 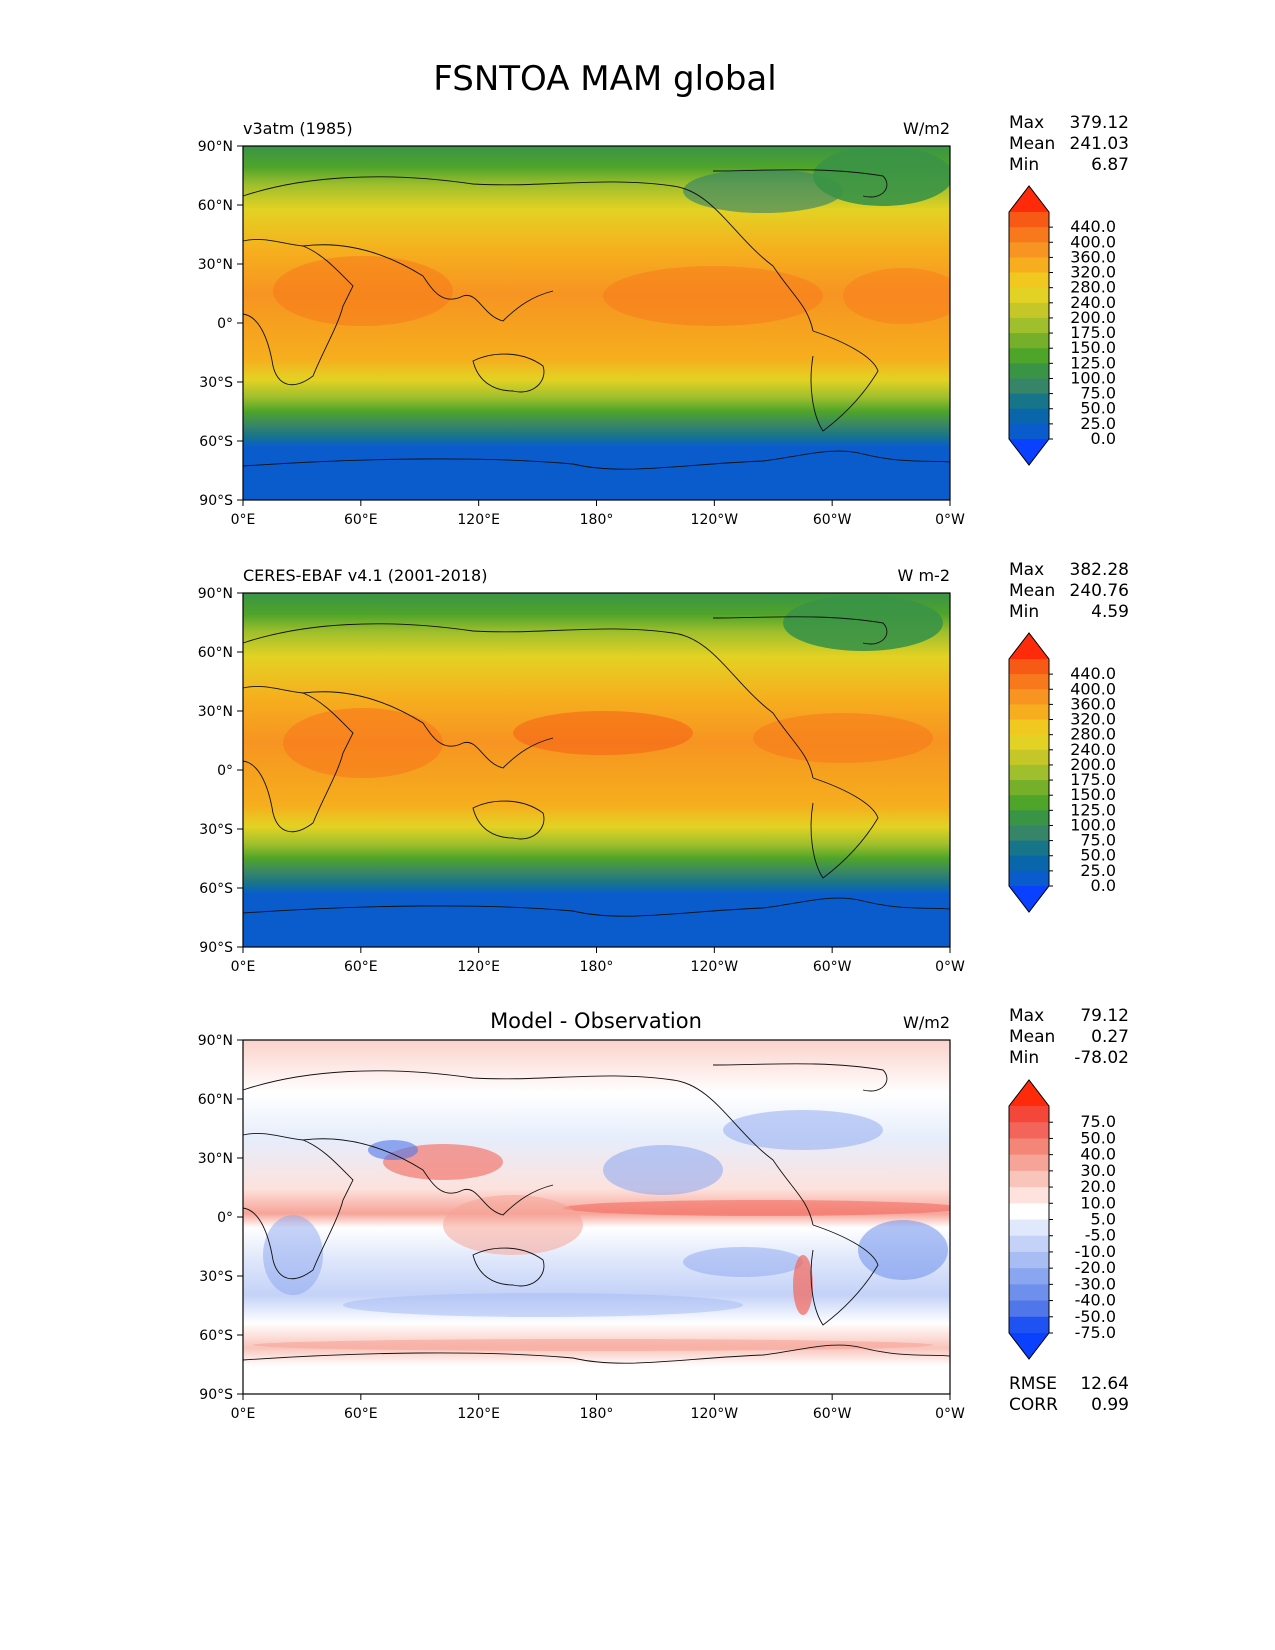 I want to click on stat-value: 79.12, so click(x=1104, y=1016).